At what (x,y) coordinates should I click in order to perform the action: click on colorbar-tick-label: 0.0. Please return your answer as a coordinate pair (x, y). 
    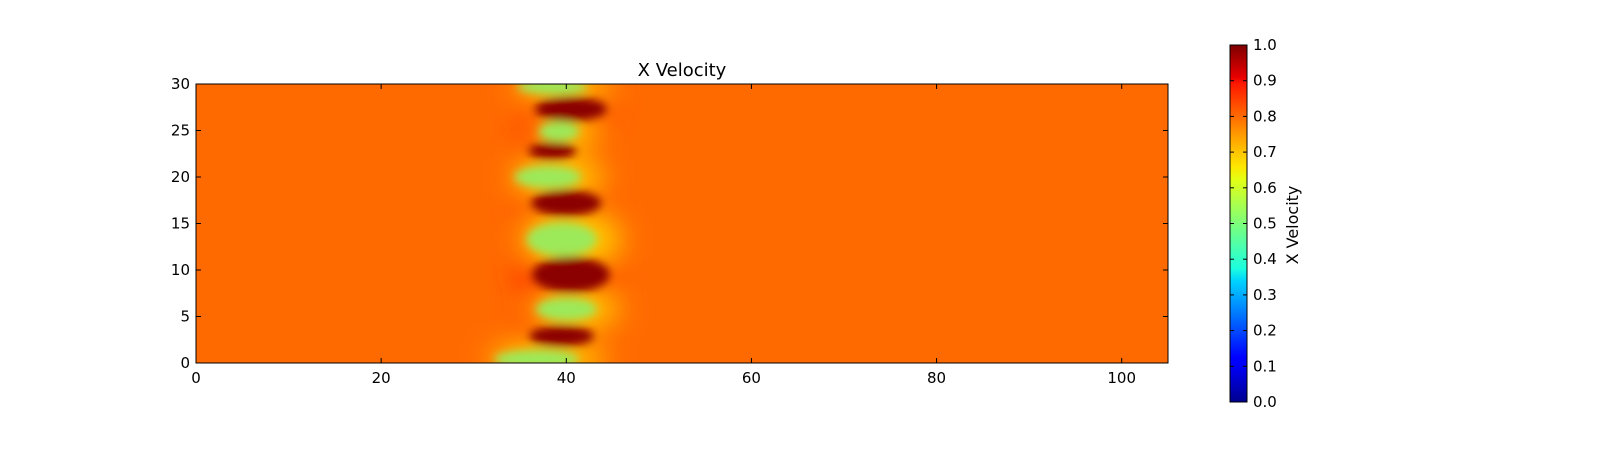
    Looking at the image, I should click on (1265, 402).